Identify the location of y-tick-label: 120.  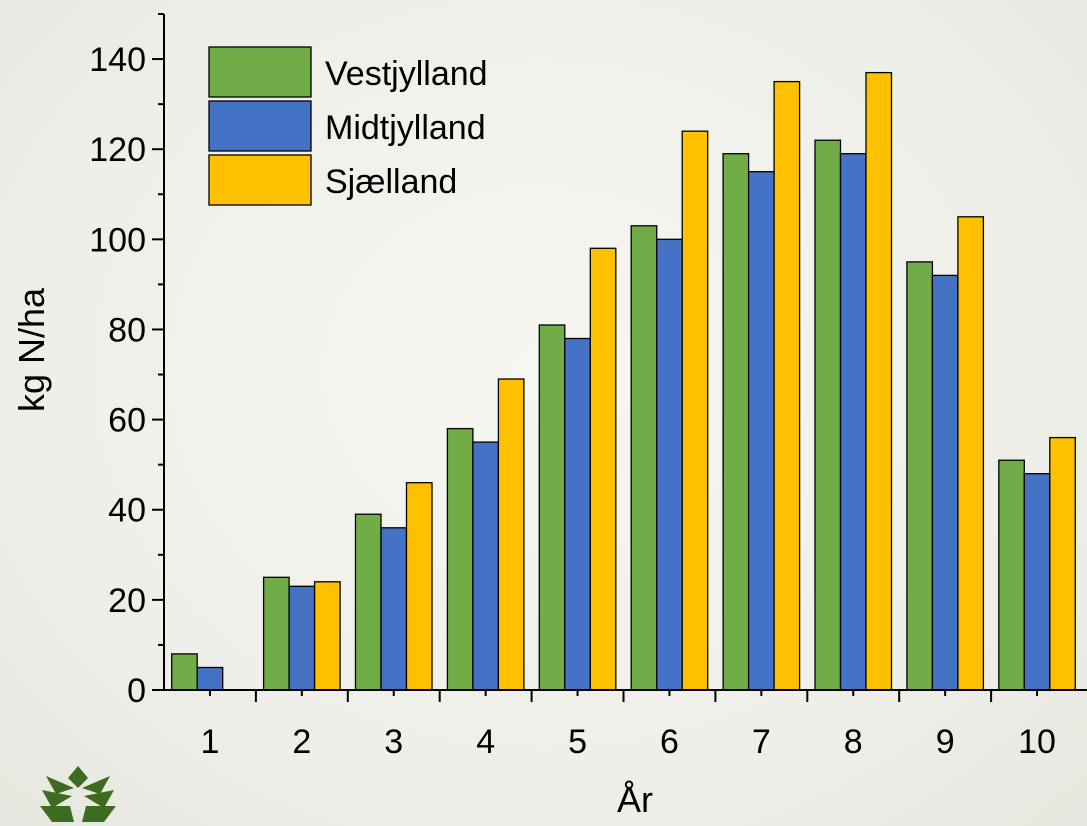
(117, 150).